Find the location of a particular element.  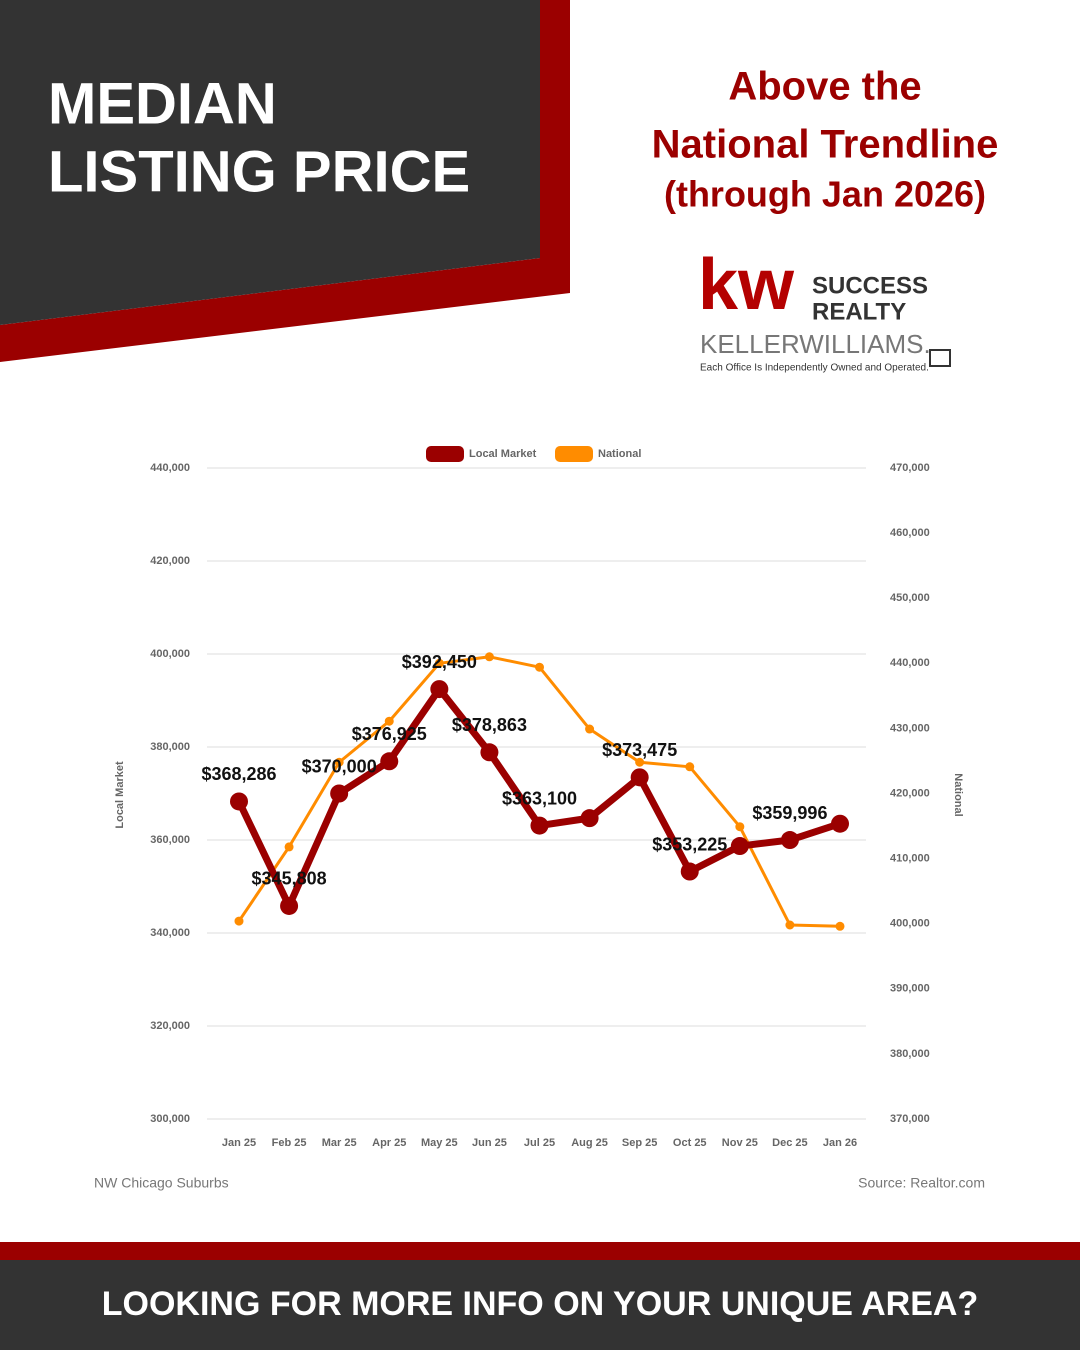

x-tick-label: May 25 is located at coordinates (439, 1143).